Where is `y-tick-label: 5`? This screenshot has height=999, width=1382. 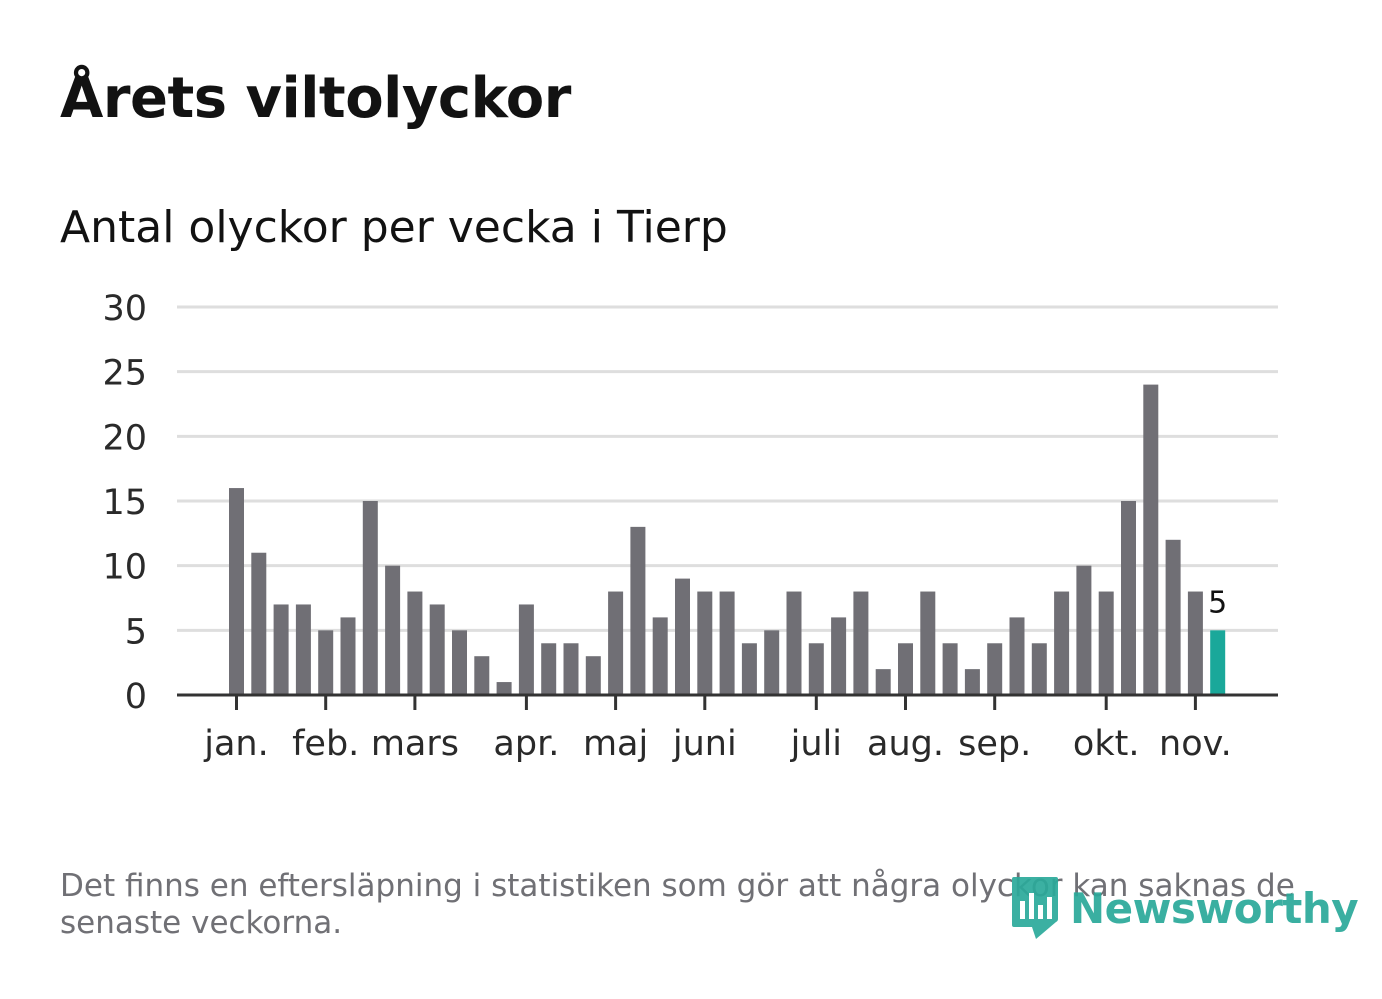 y-tick-label: 5 is located at coordinates (136, 632).